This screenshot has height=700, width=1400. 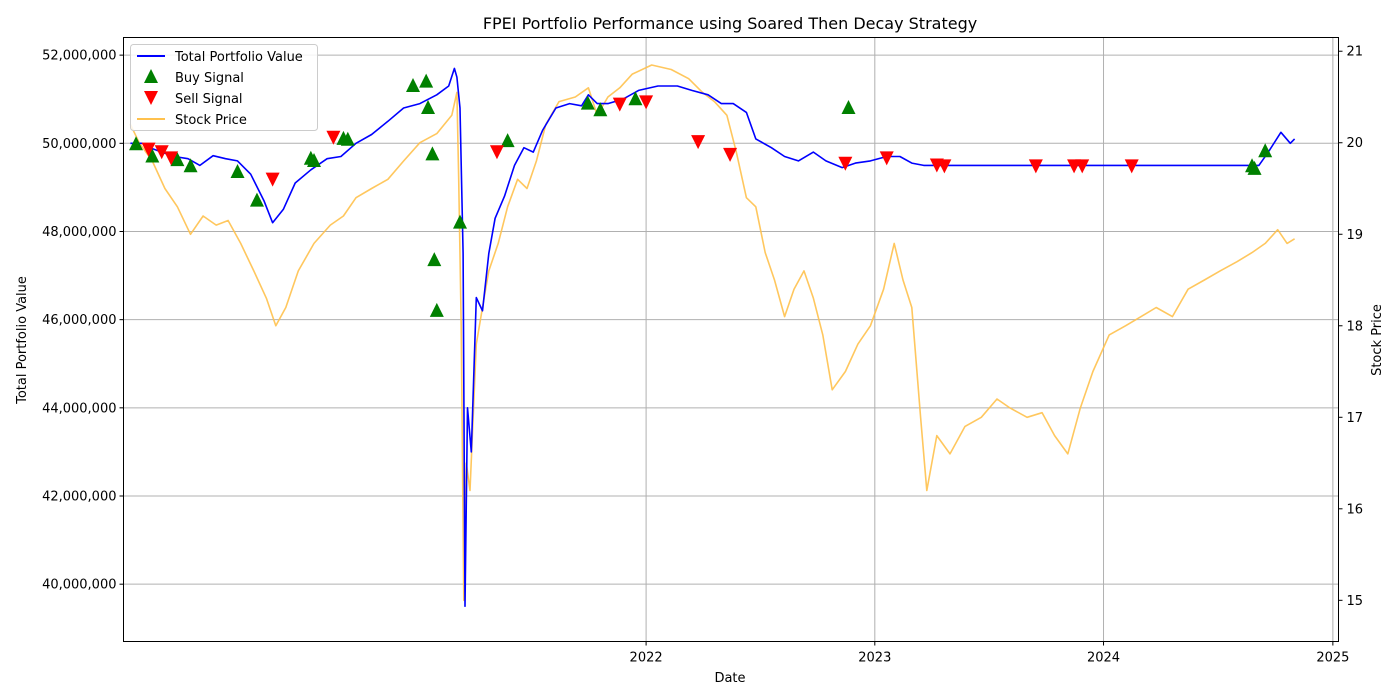 What do you see at coordinates (646, 658) in the screenshot?
I see `x-tick-label: 2022` at bounding box center [646, 658].